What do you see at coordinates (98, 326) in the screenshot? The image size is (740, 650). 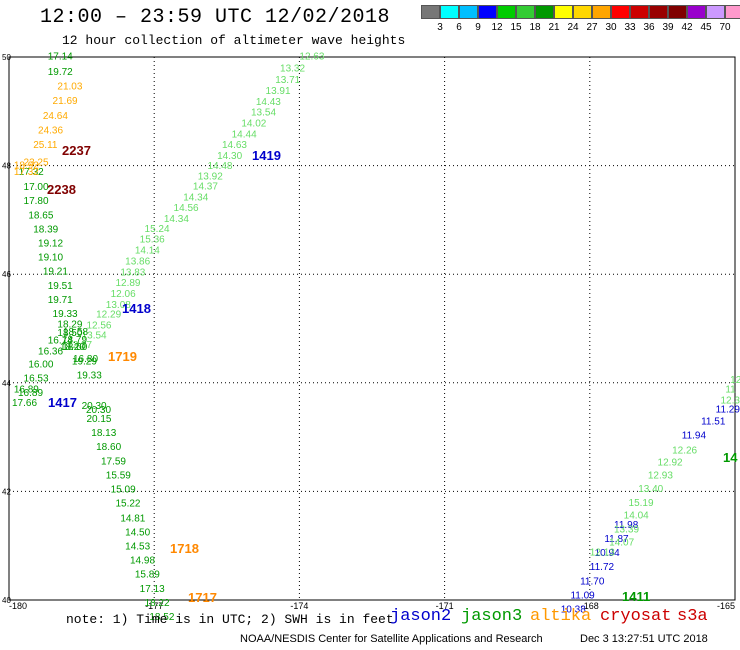 I see `wave-height-value: 12.56` at bounding box center [98, 326].